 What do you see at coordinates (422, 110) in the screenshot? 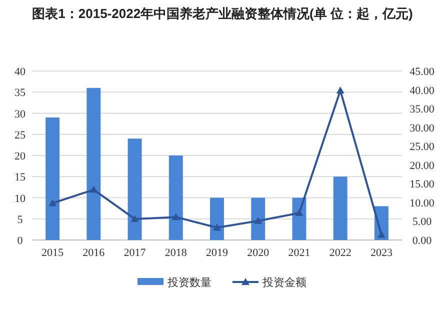
I see `y2-tick-label: 35.00` at bounding box center [422, 110].